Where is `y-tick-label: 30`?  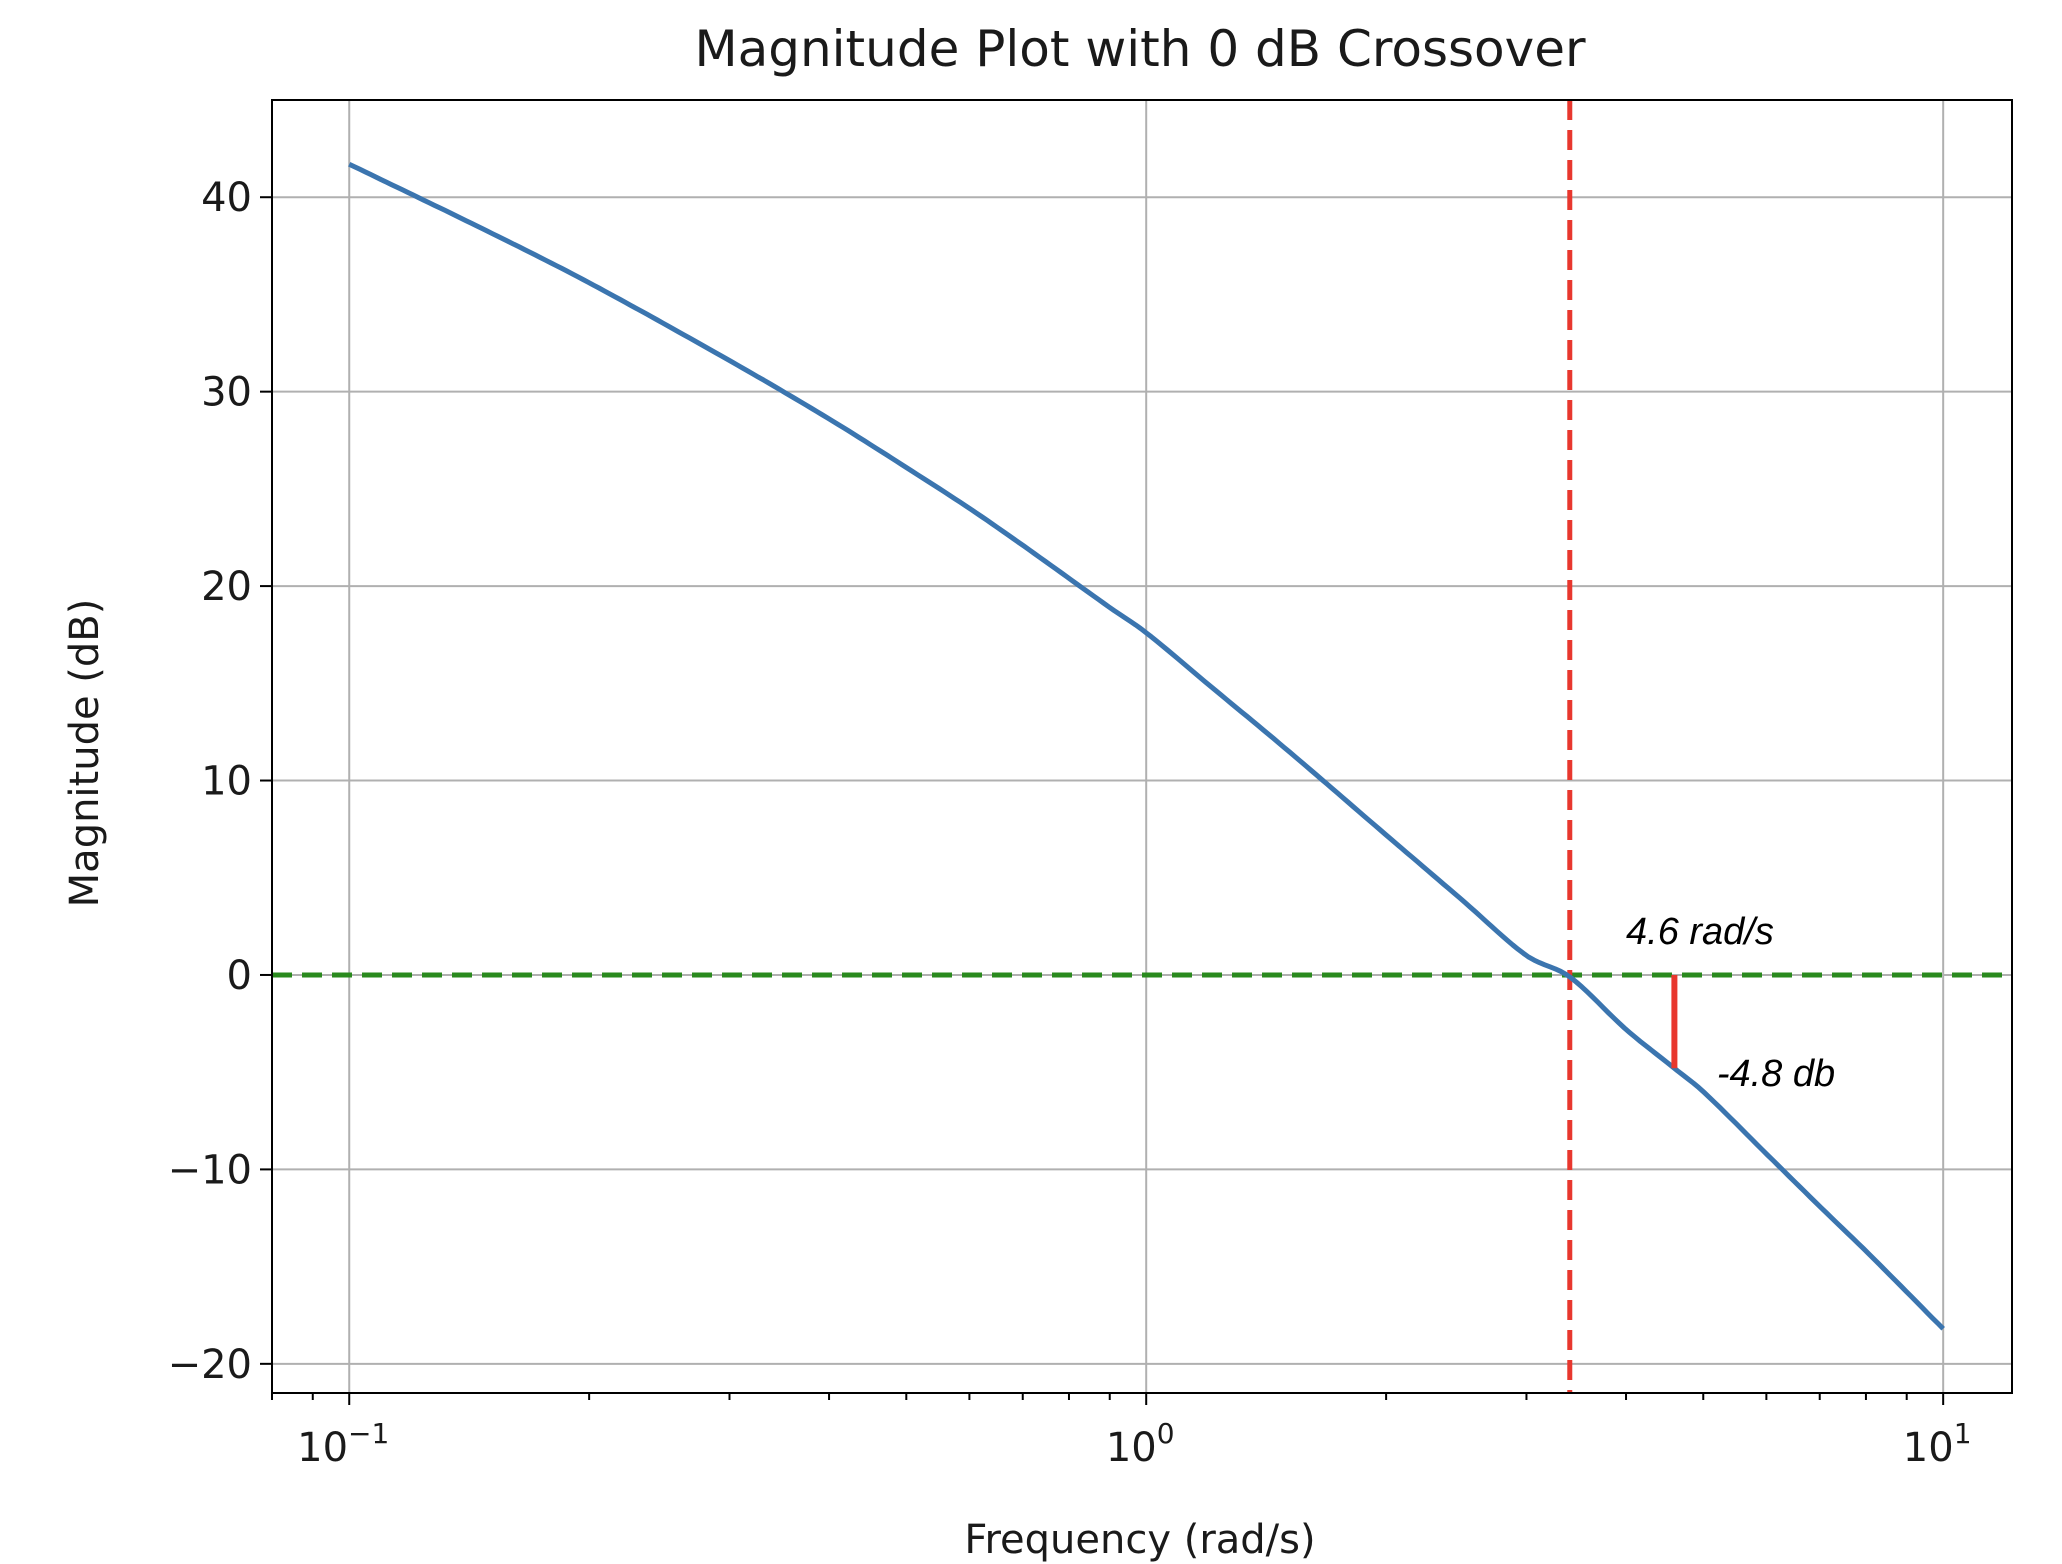
y-tick-label: 30 is located at coordinates (226, 393).